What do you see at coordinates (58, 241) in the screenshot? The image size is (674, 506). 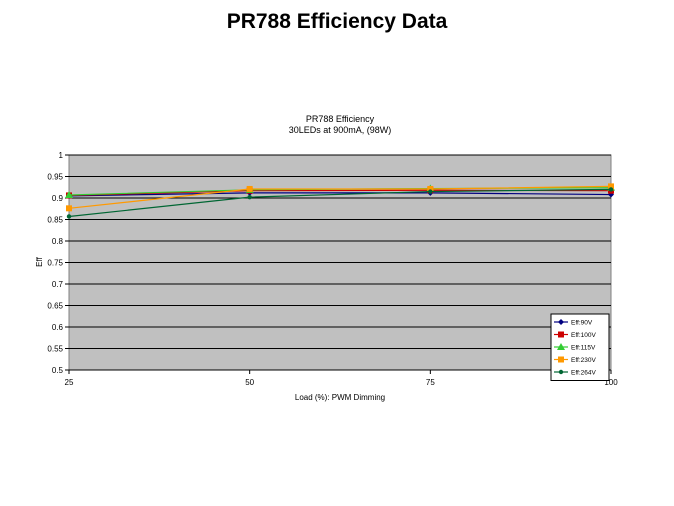 I see `y-tick-label: 0.8` at bounding box center [58, 241].